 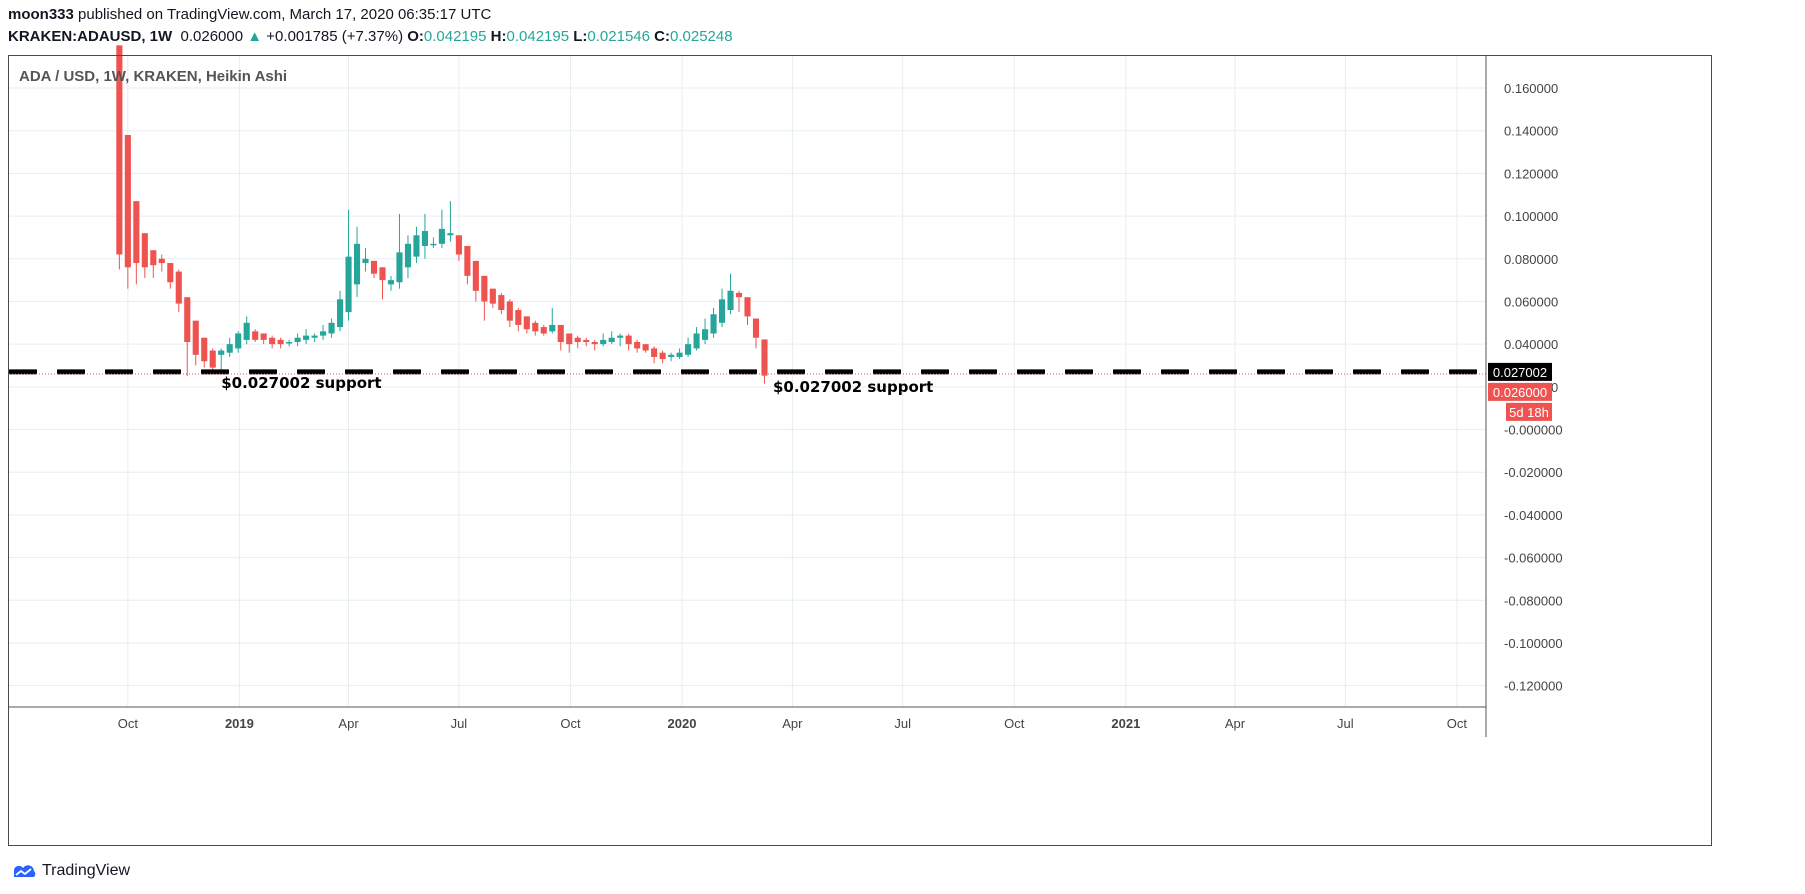 I want to click on support-price-label: 0.027002, so click(x=1520, y=372).